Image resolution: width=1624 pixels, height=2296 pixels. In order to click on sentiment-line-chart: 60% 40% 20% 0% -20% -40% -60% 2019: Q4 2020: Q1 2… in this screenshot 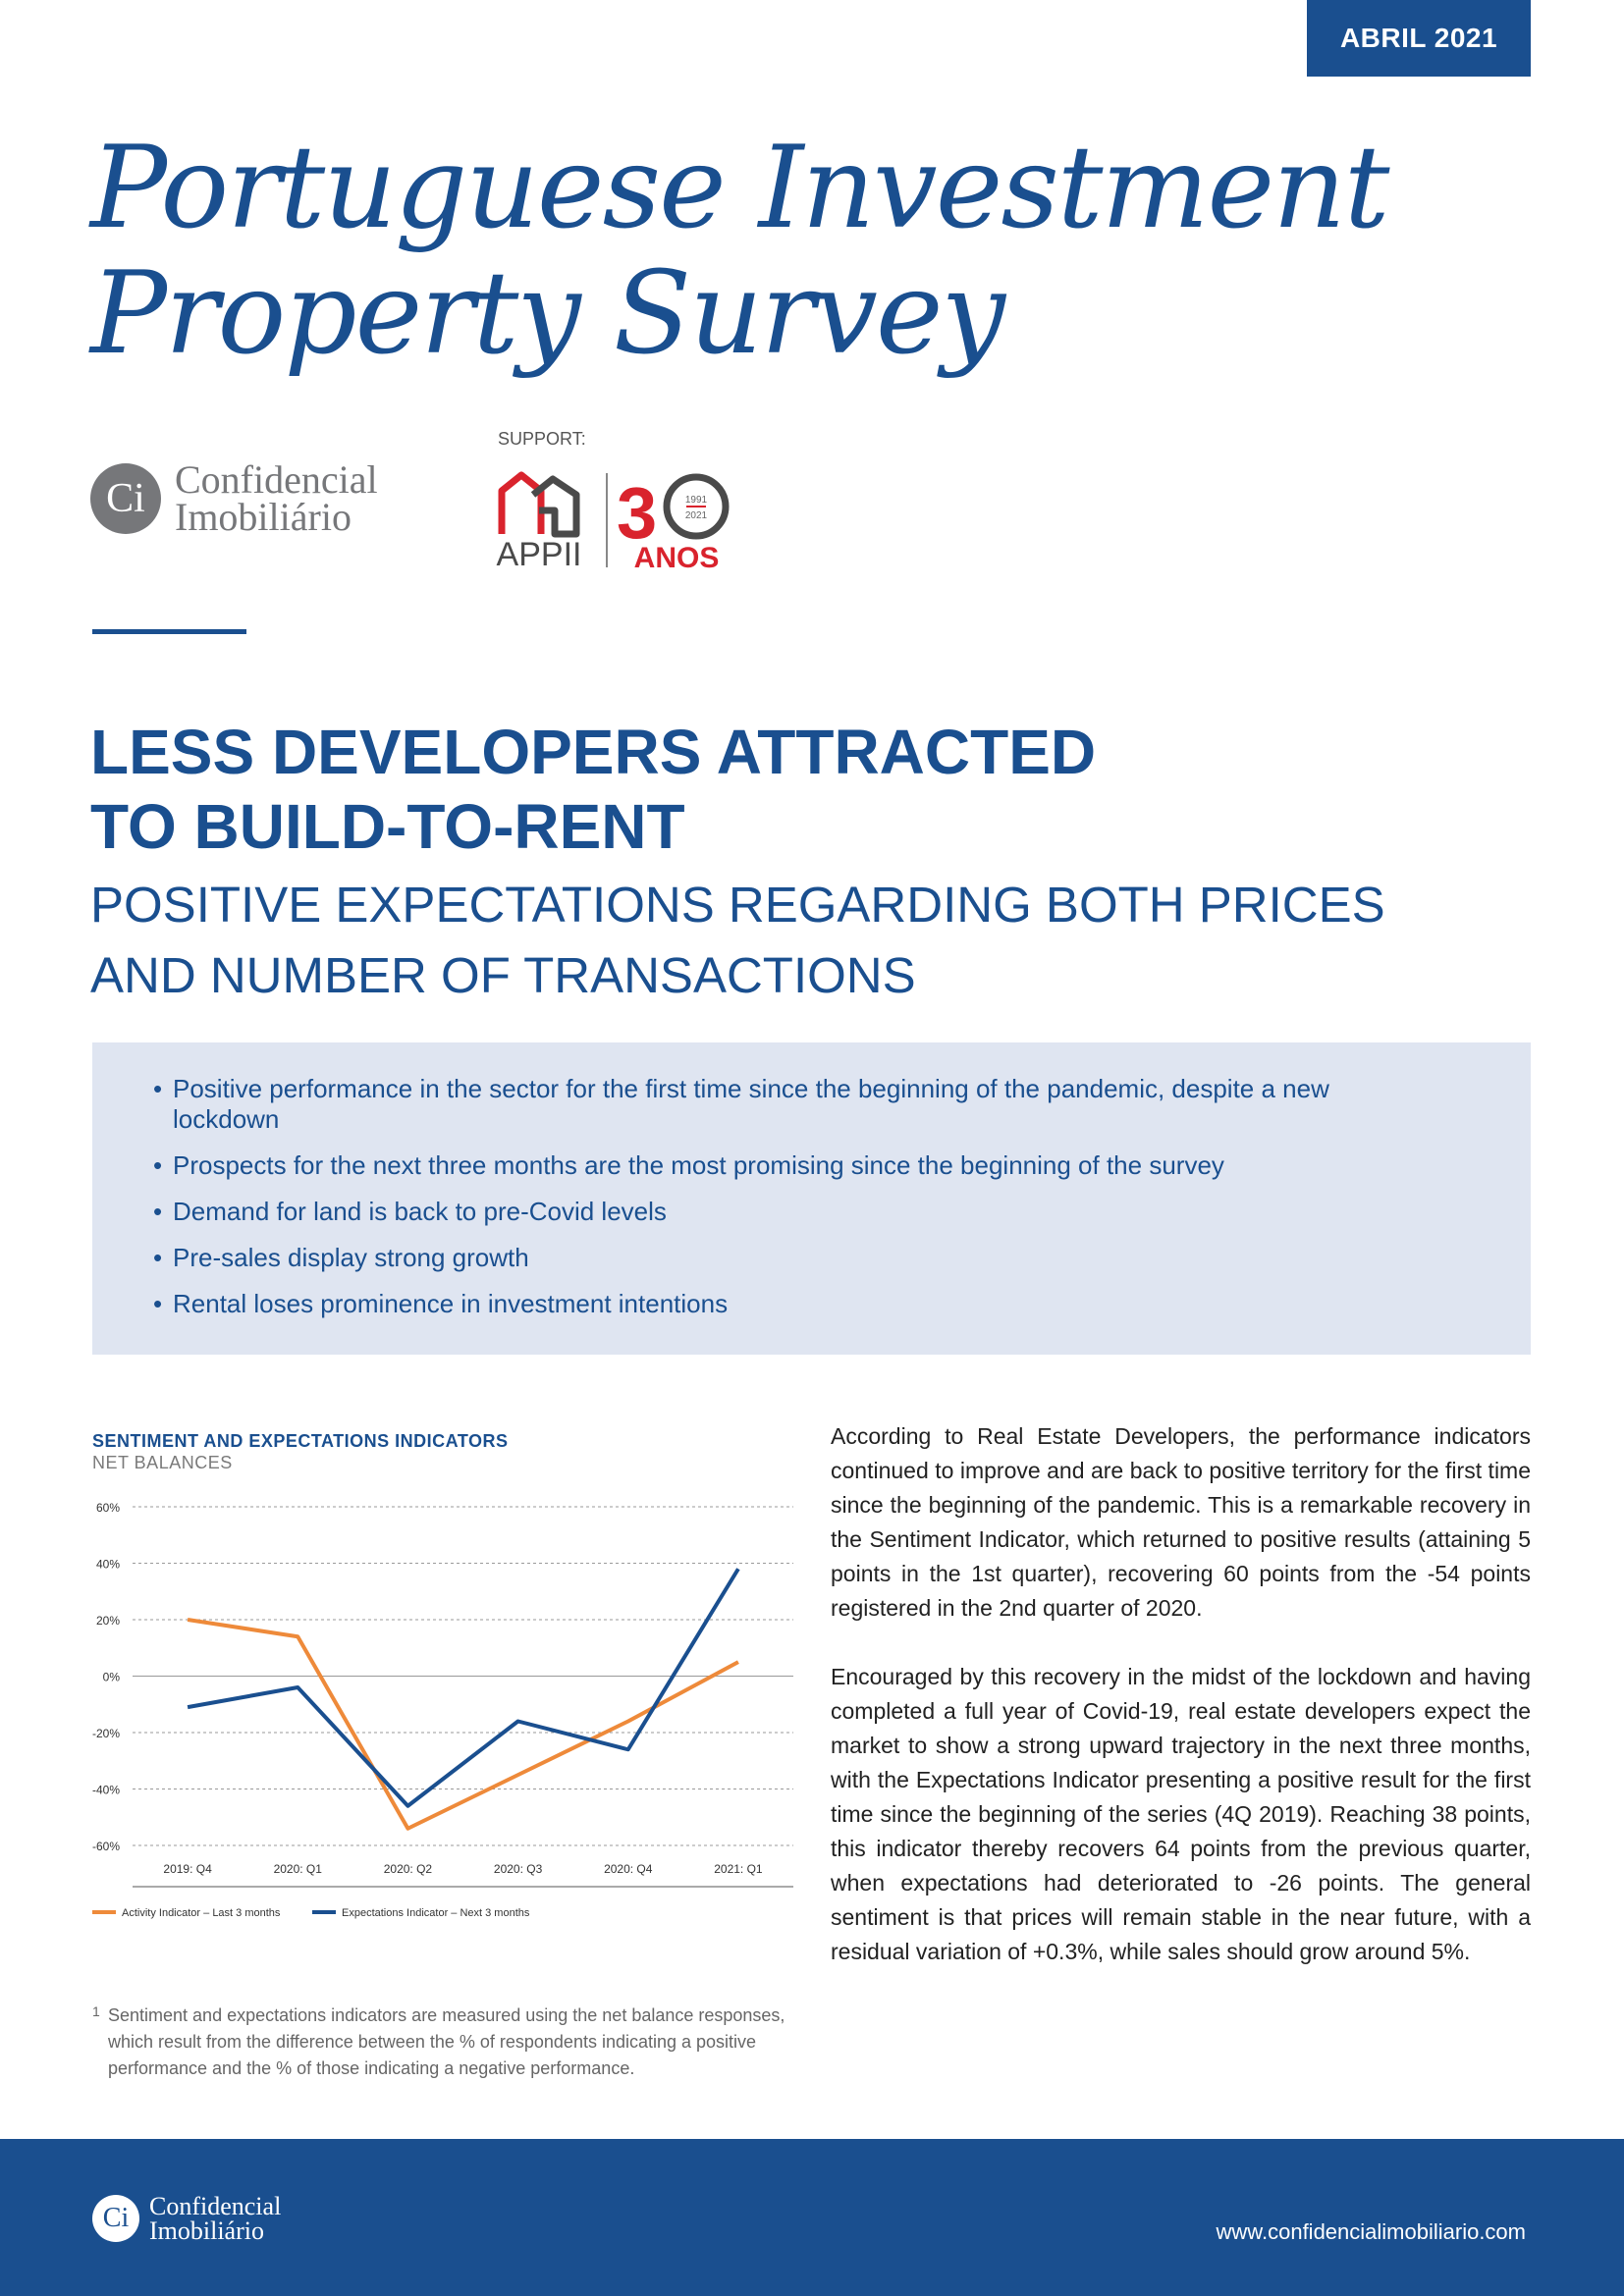, I will do `click(442, 1710)`.